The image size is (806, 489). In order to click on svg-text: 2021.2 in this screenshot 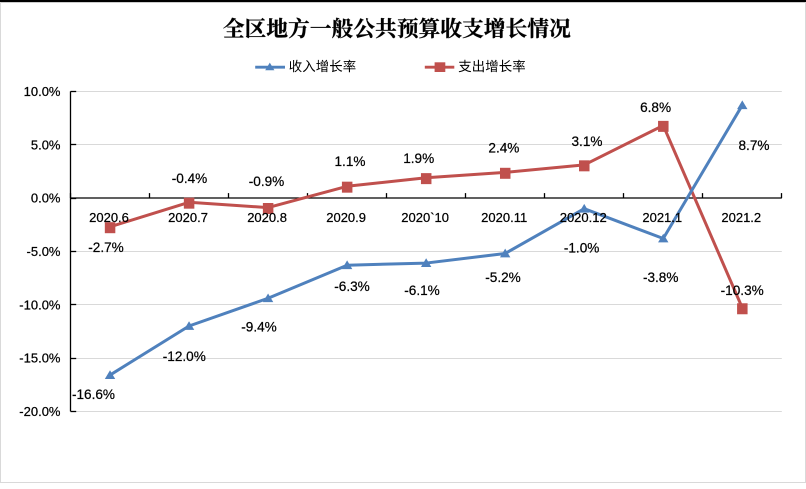, I will do `click(741, 217)`.